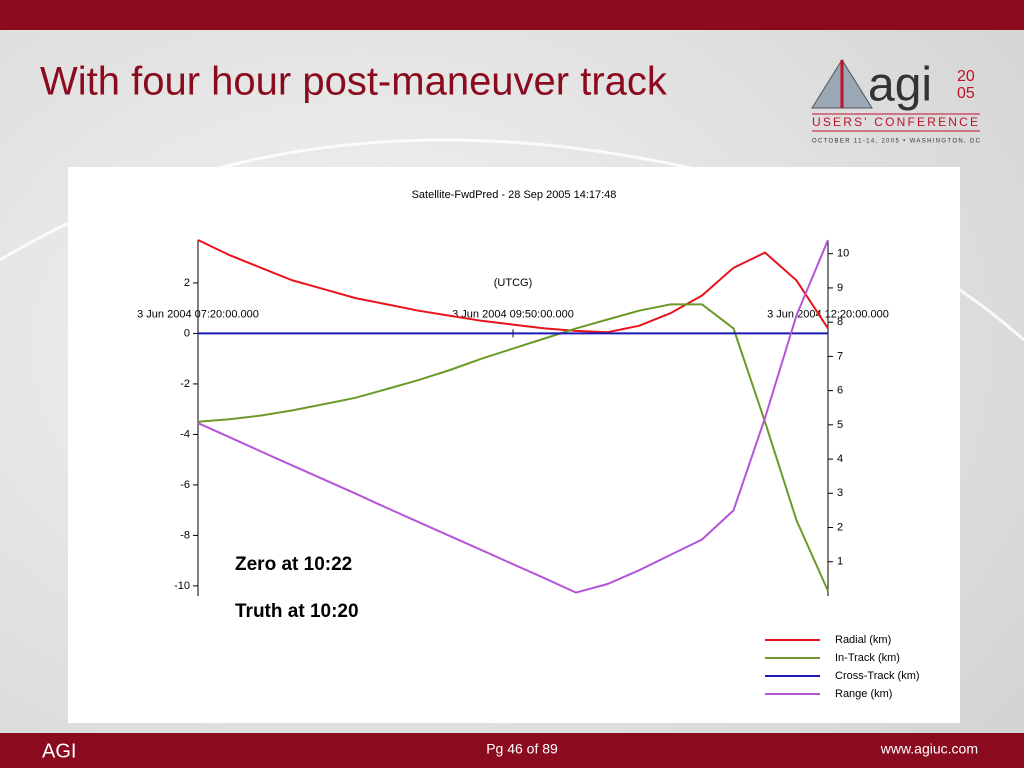 The width and height of the screenshot is (1024, 768). I want to click on y-tick-label: -4, so click(185, 434).